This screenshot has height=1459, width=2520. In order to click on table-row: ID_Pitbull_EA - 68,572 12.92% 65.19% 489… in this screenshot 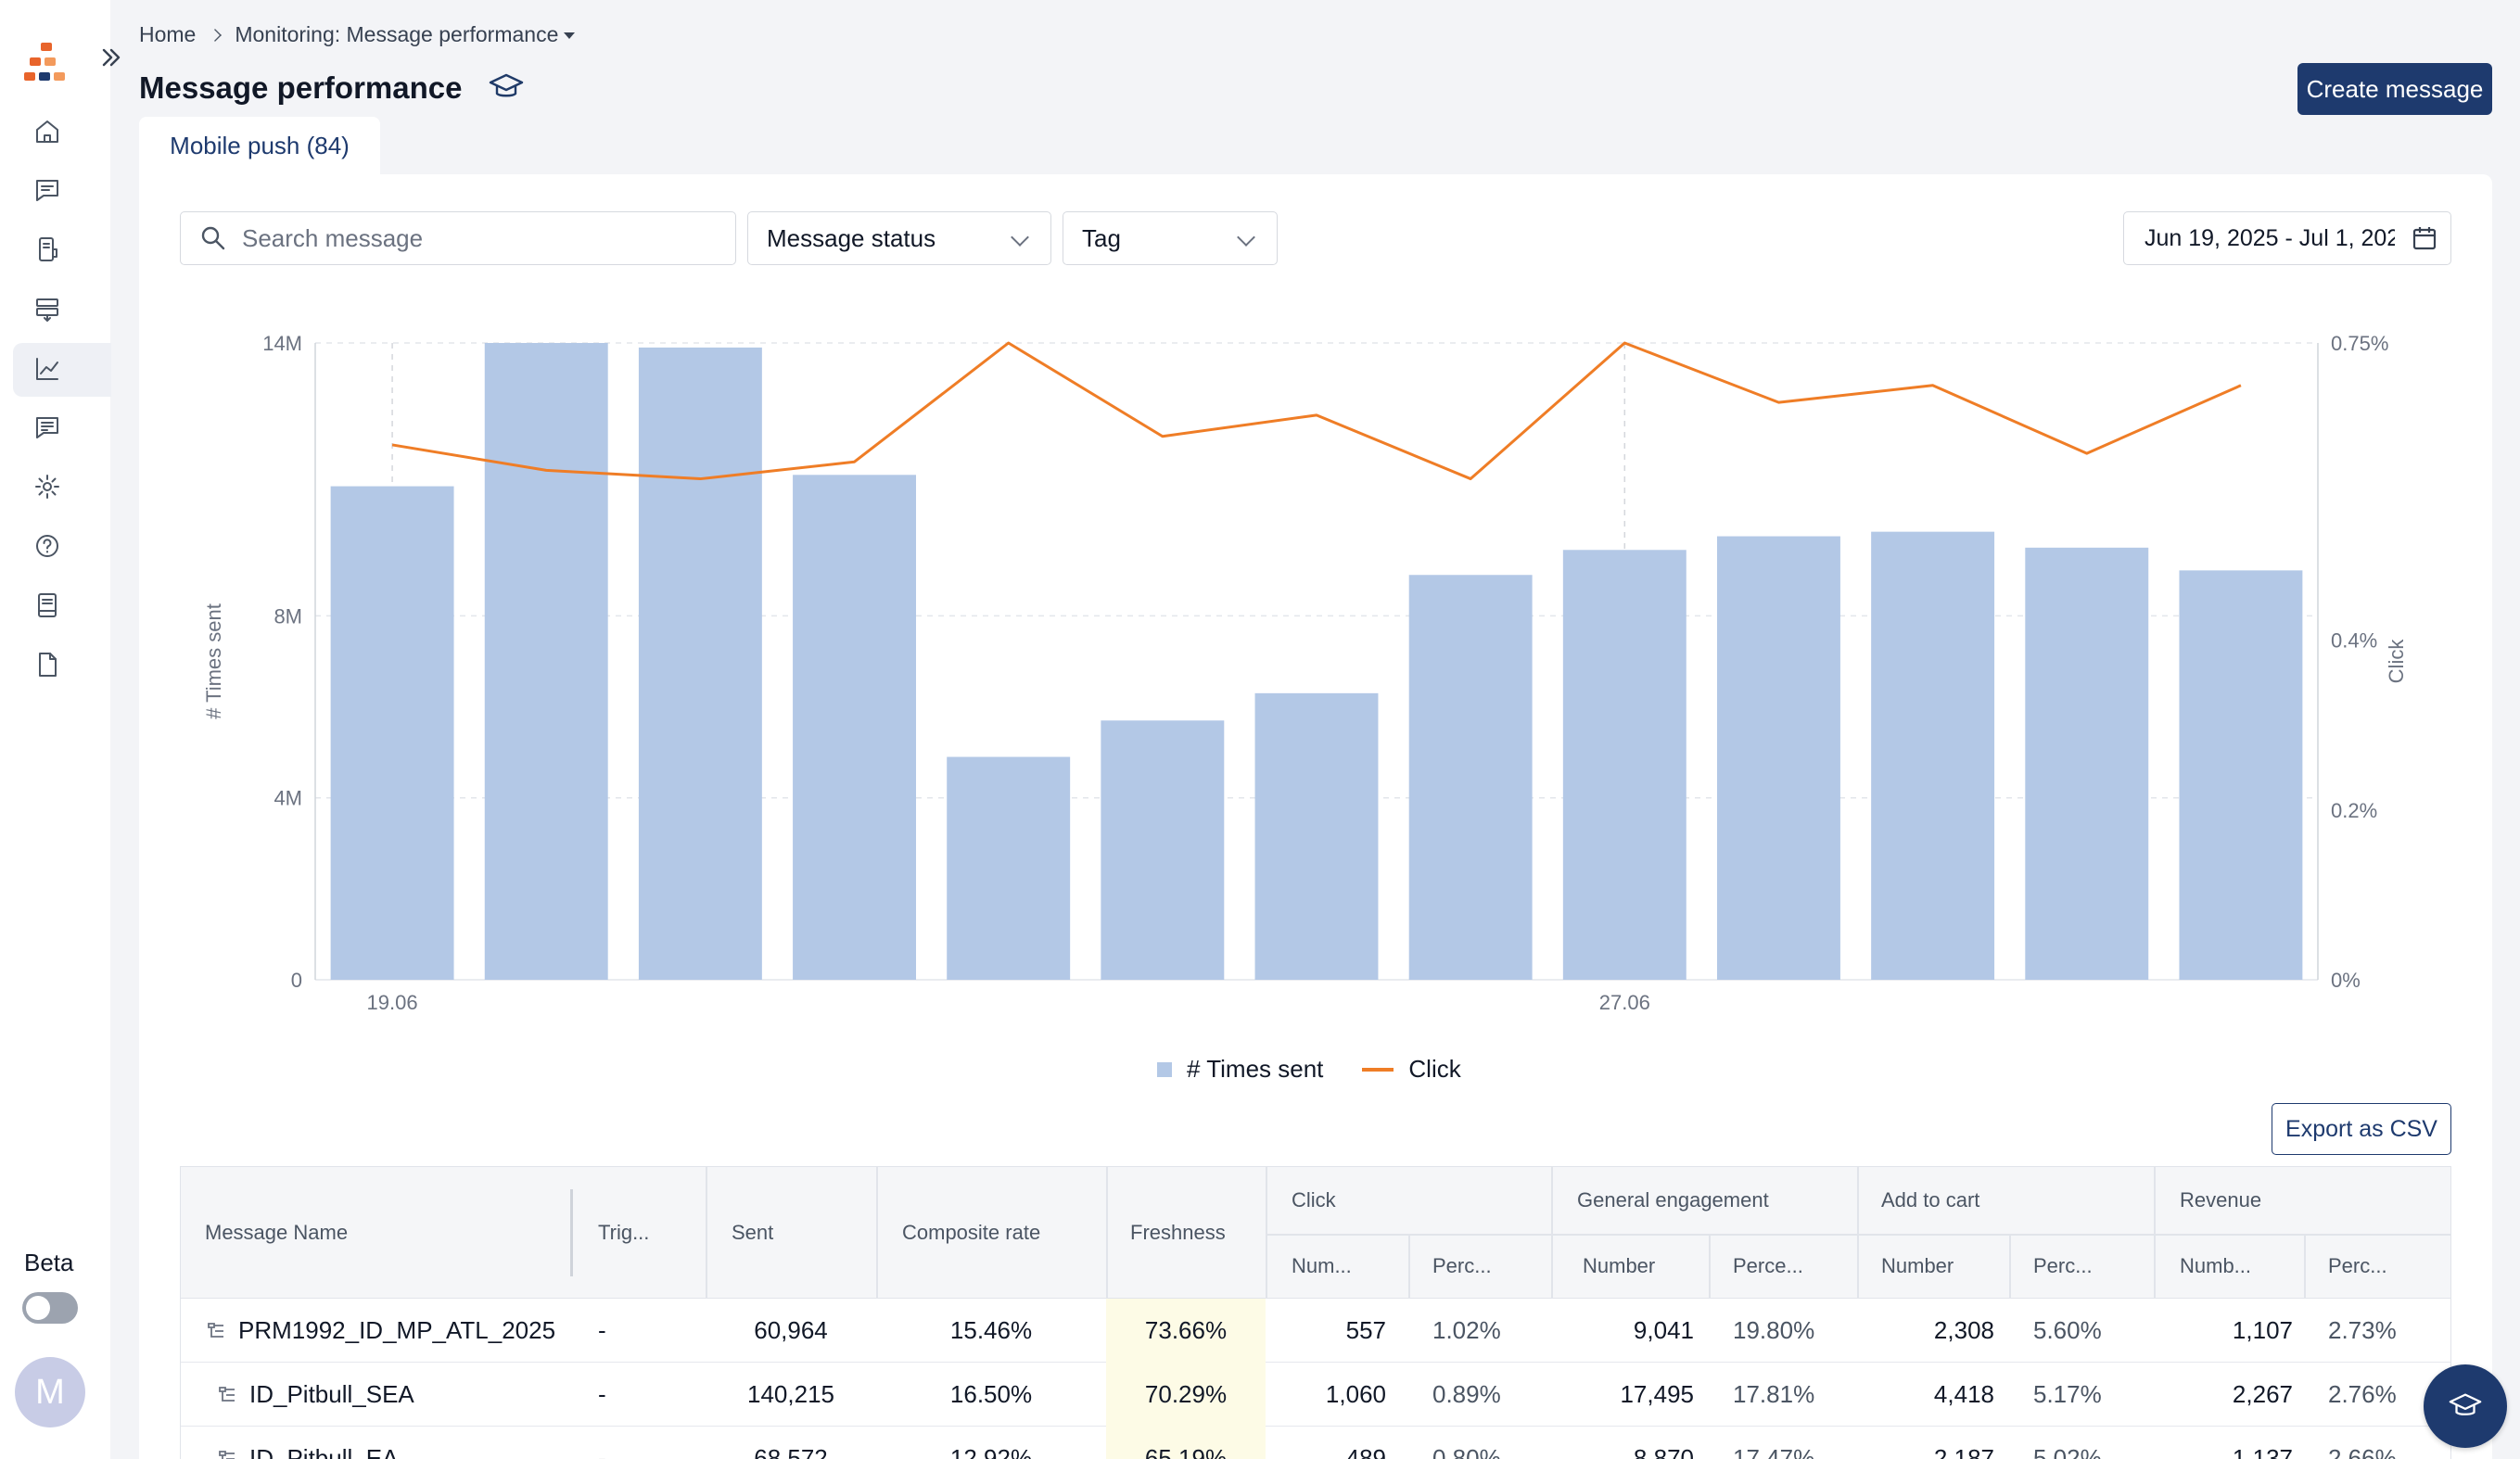, I will do `click(1315, 1443)`.